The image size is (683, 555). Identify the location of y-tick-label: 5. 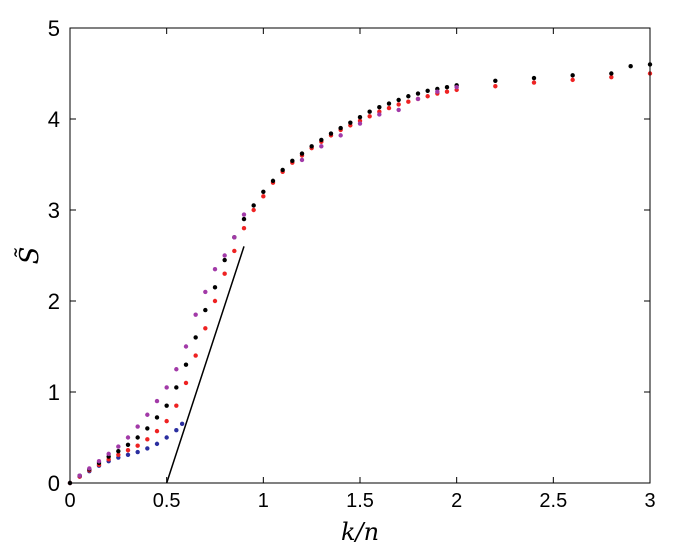
(54, 28).